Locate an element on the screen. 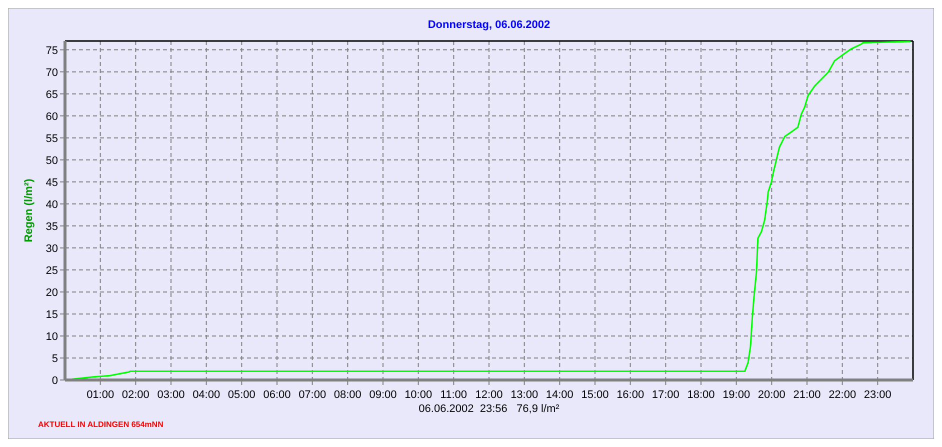 The width and height of the screenshot is (942, 447). x-tick-label: 08:00 is located at coordinates (348, 395).